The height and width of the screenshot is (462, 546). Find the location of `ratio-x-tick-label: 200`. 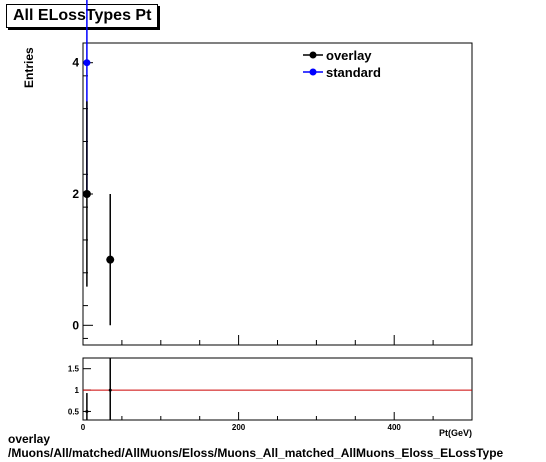

ratio-x-tick-label: 200 is located at coordinates (239, 427).